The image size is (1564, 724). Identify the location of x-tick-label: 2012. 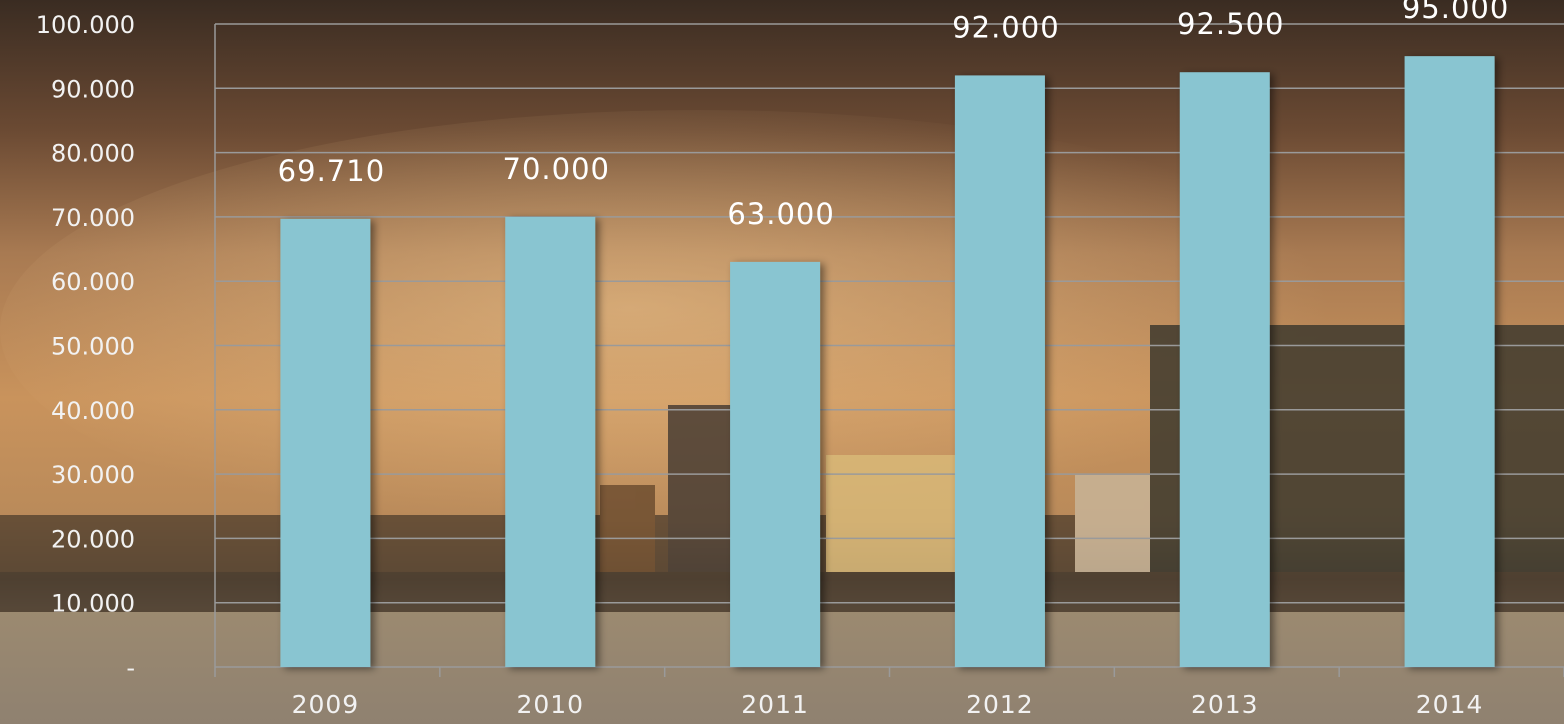
(1000, 704).